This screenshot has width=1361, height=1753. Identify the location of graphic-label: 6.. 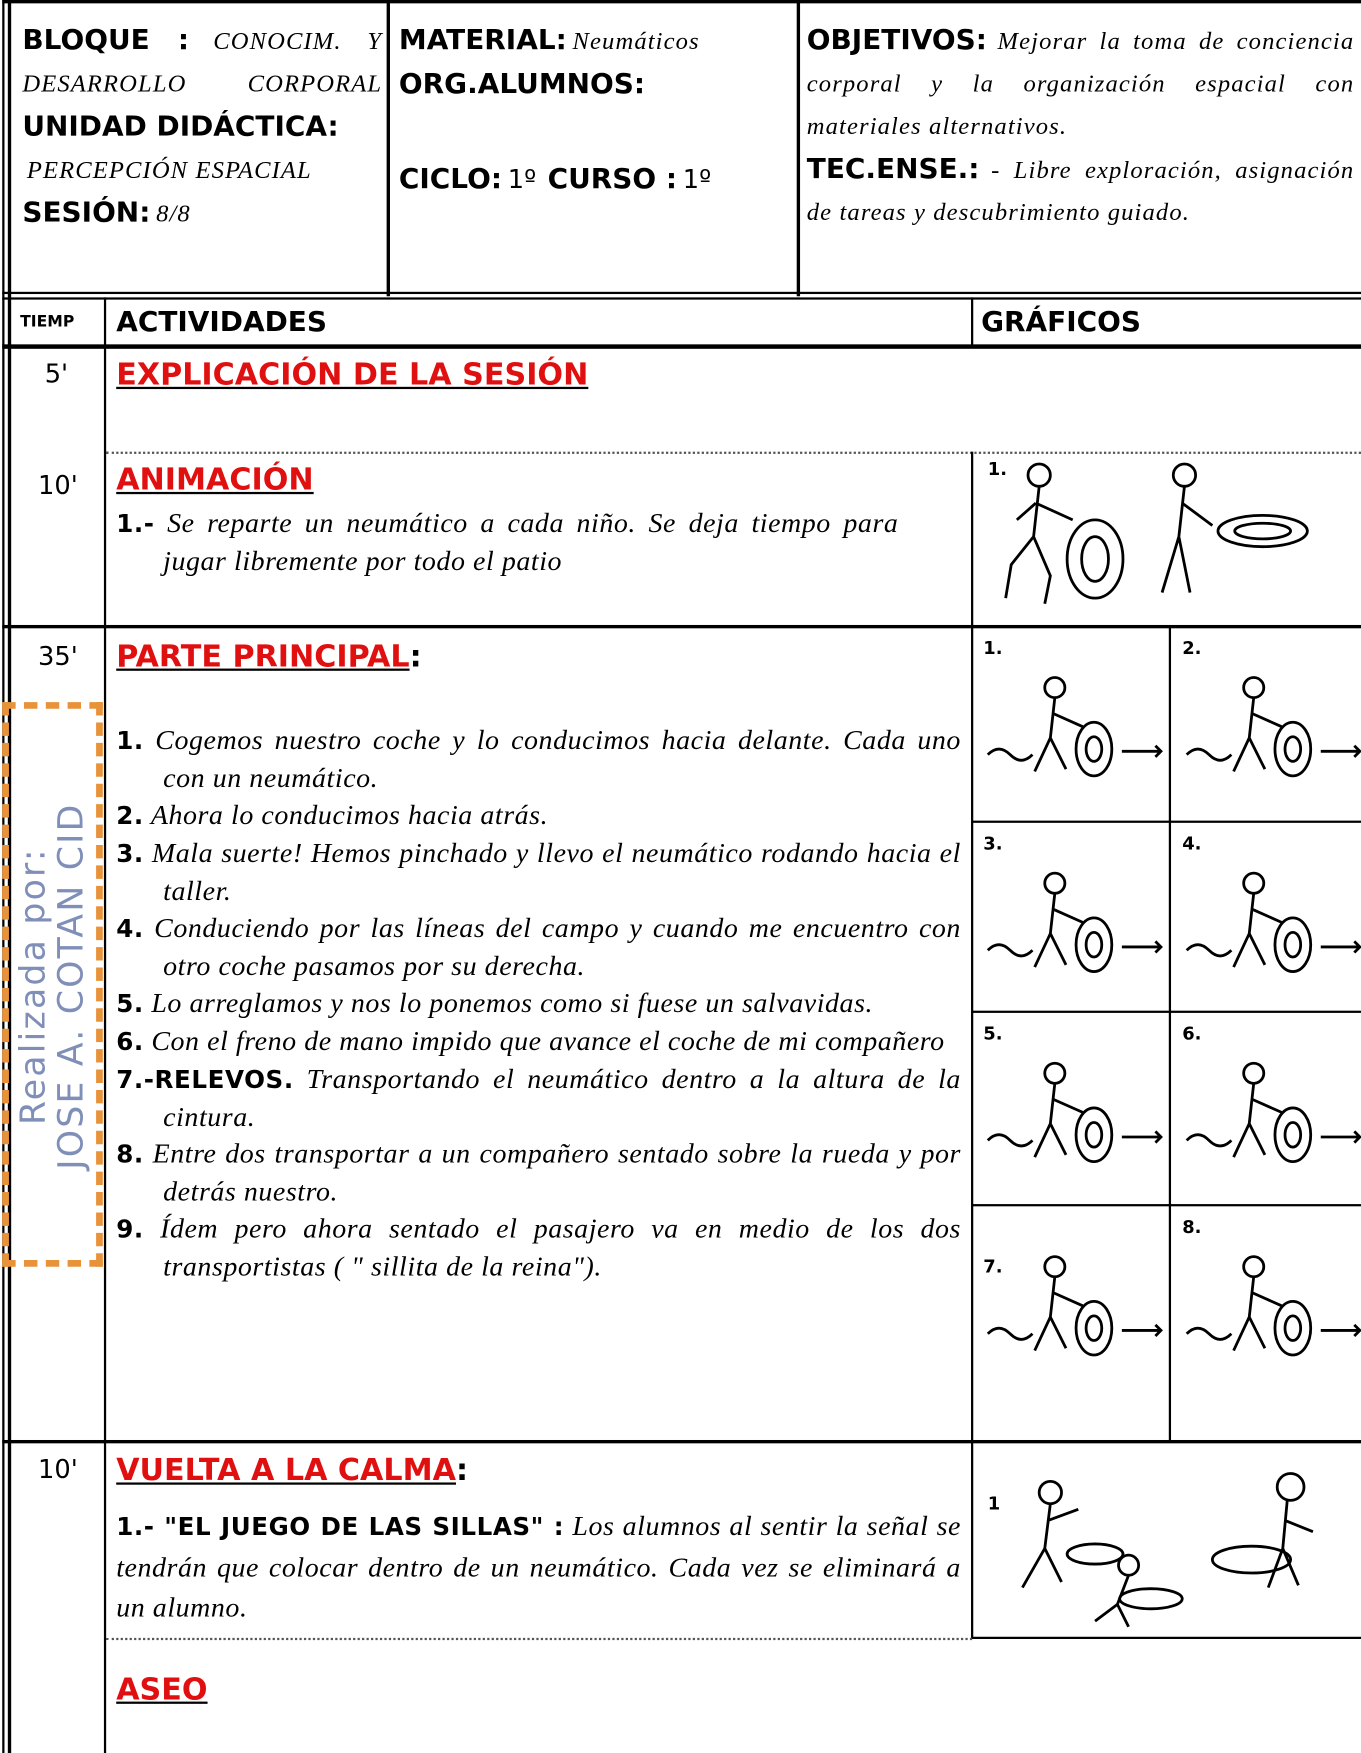
(1192, 1033).